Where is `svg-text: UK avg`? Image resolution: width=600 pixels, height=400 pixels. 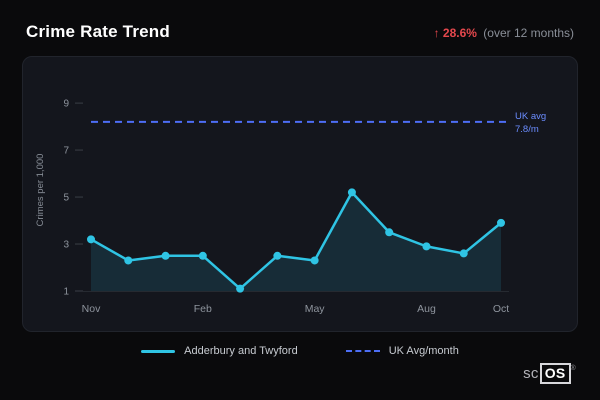
svg-text: UK avg is located at coordinates (530, 116).